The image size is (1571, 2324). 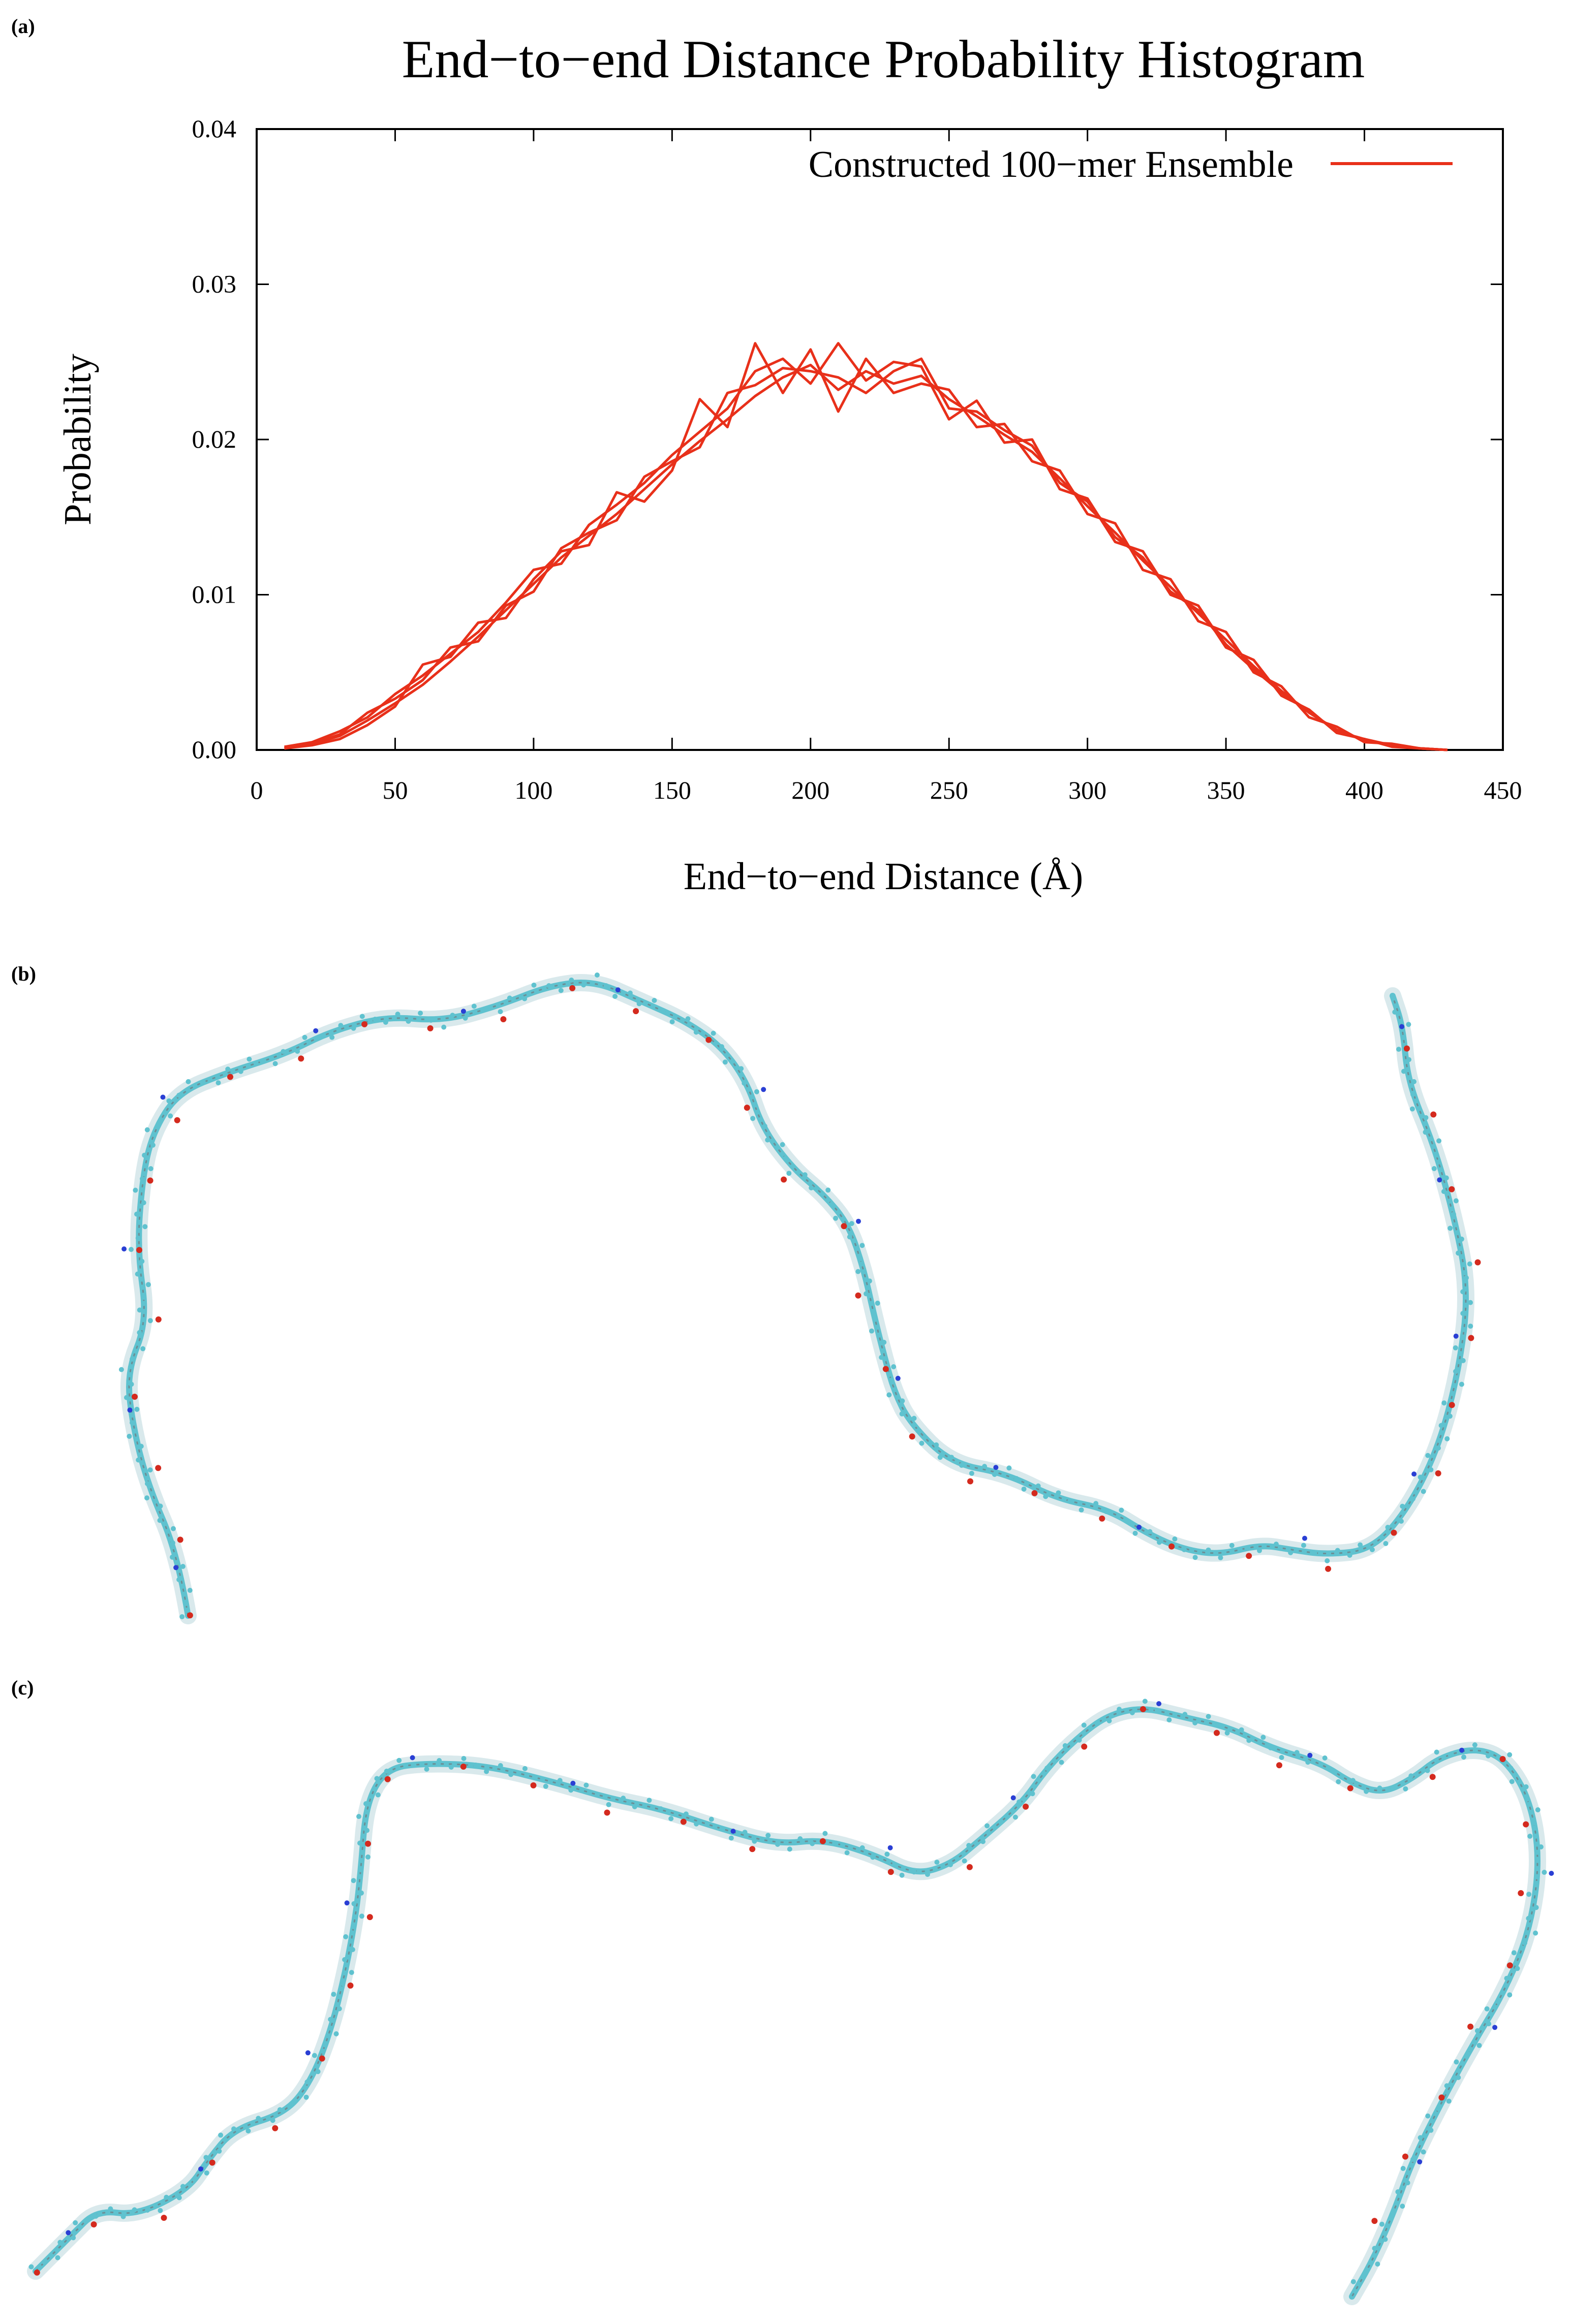 What do you see at coordinates (257, 790) in the screenshot?
I see `x-tick-label: 0` at bounding box center [257, 790].